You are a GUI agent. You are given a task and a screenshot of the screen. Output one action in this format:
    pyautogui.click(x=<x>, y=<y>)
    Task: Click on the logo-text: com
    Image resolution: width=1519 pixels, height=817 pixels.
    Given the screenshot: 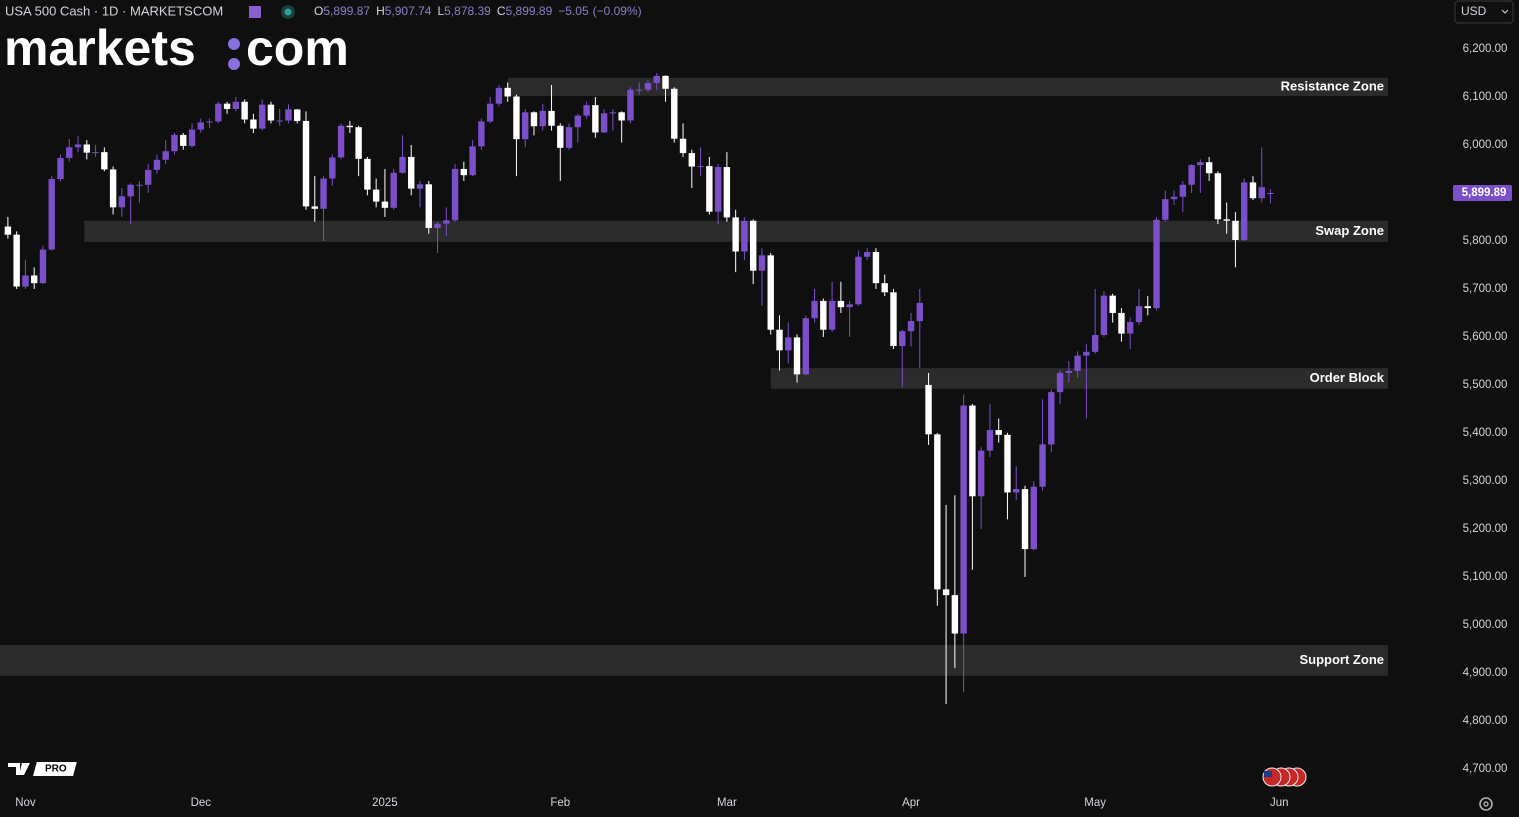 What is the action you would take?
    pyautogui.click(x=297, y=48)
    